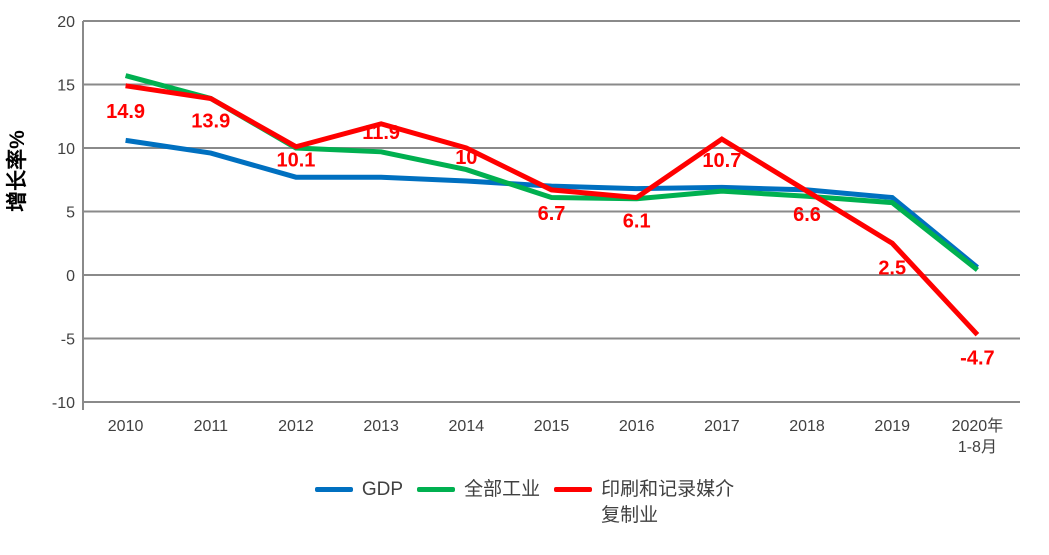  What do you see at coordinates (637, 426) in the screenshot?
I see `x-tick-label: 2016` at bounding box center [637, 426].